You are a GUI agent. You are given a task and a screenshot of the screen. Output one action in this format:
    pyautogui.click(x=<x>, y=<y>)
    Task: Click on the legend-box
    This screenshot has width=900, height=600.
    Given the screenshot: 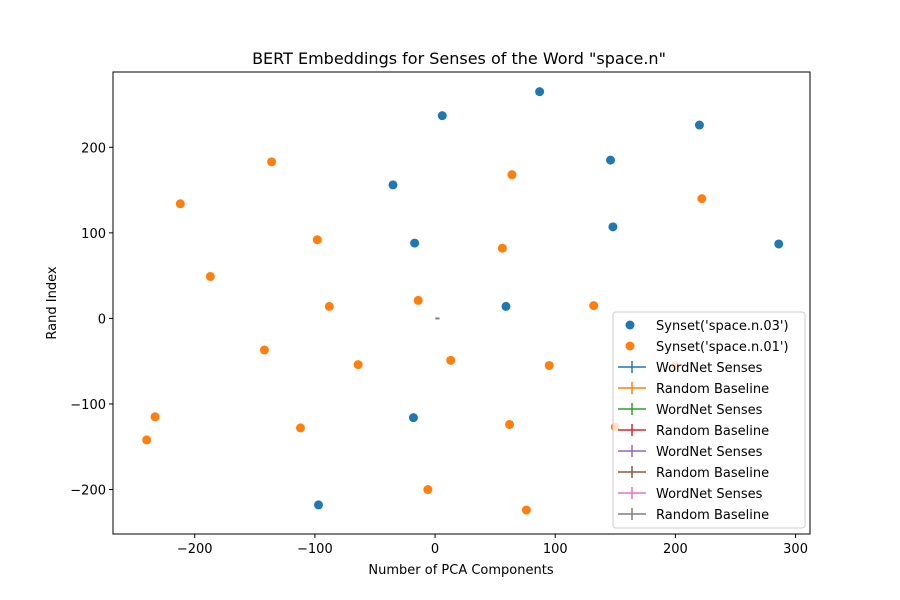 What is the action you would take?
    pyautogui.click(x=709, y=420)
    